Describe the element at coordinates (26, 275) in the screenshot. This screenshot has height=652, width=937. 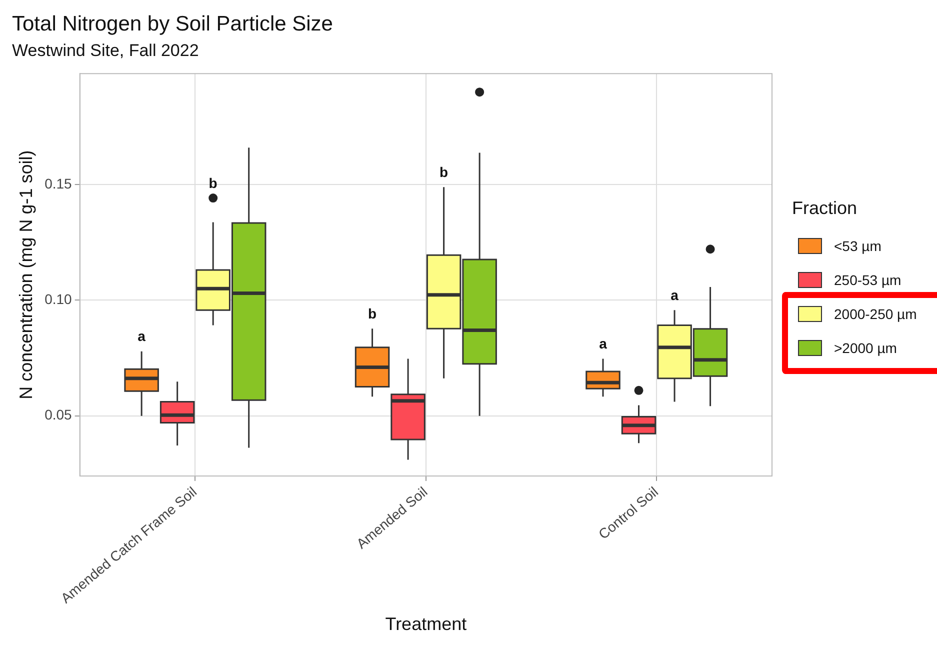
I see `y-axis-title: N concentration (mg N g-1 soil)` at that location.